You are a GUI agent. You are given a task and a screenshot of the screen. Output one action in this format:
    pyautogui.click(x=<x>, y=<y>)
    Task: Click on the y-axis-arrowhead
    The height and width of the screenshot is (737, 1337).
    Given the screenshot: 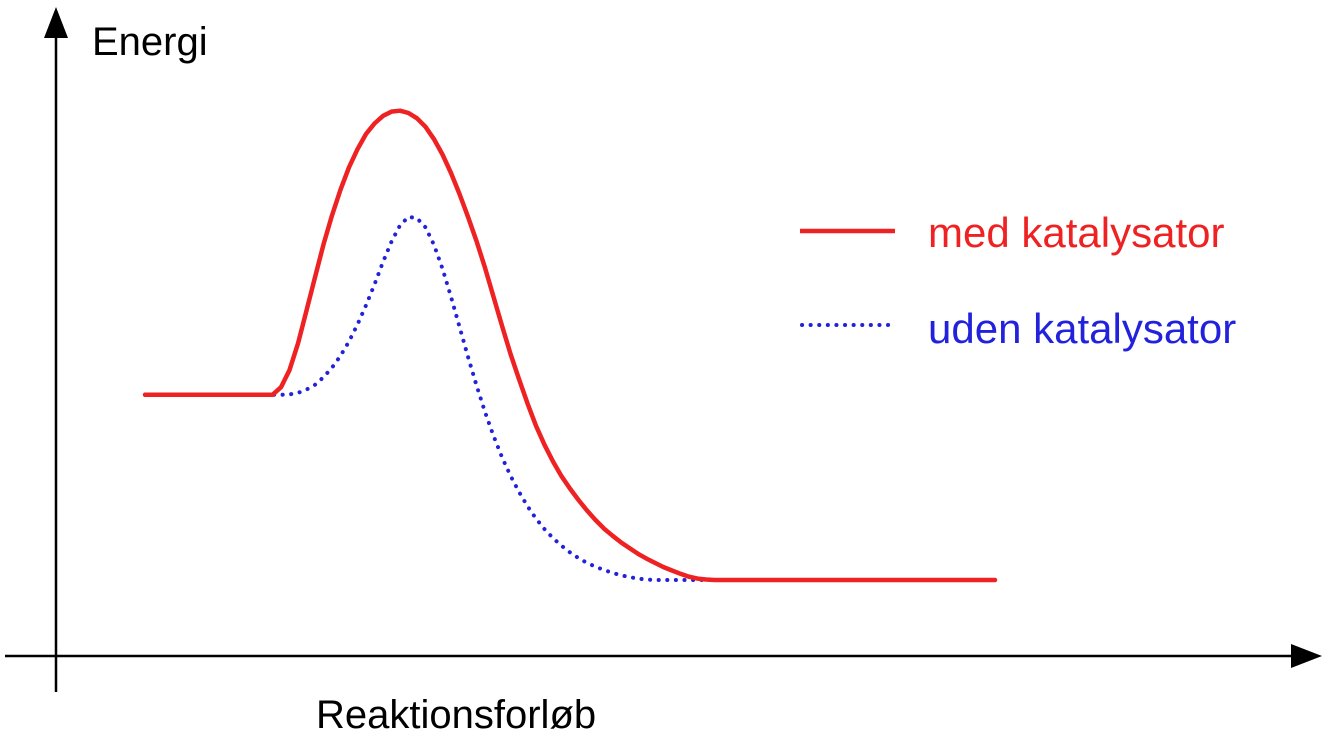 What is the action you would take?
    pyautogui.click(x=56, y=22)
    